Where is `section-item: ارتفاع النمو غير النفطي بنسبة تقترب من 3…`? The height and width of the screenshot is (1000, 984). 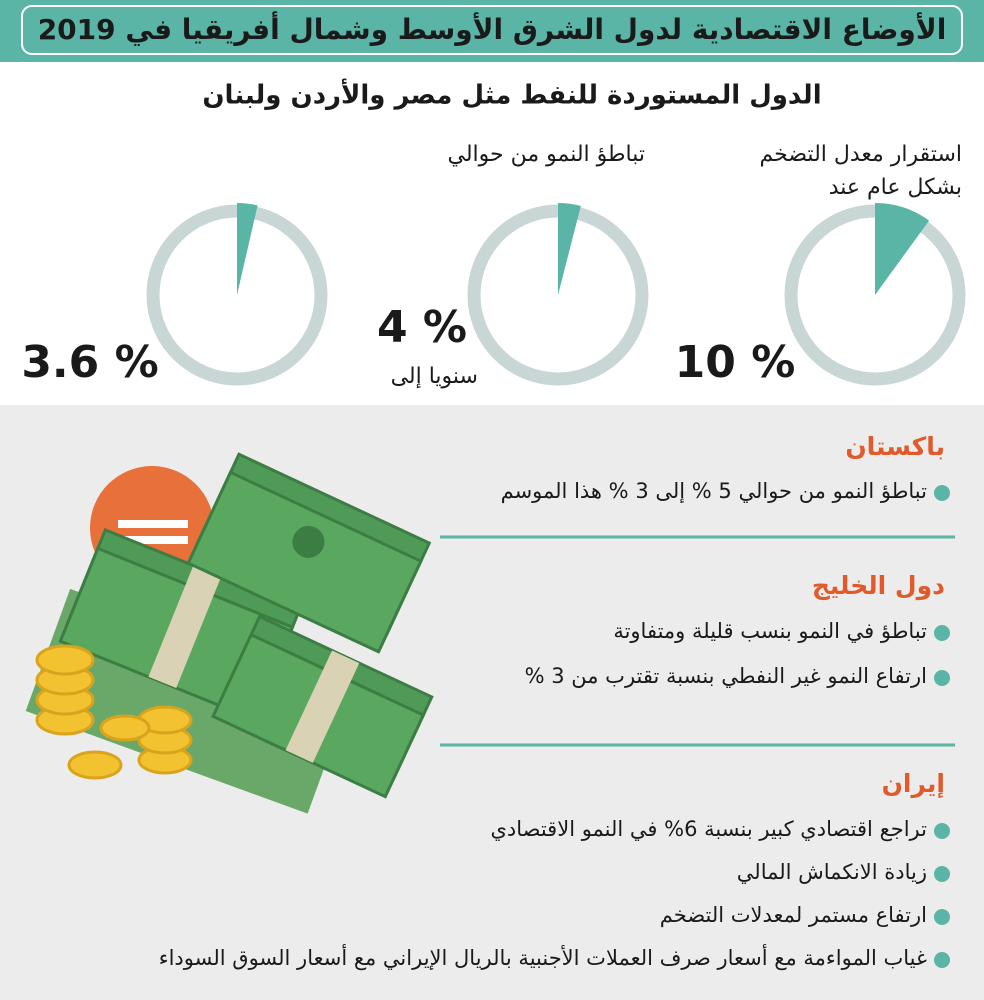
section-item: ارتفاع النمو غير النفطي بنسبة تقترب من 3… is located at coordinates (726, 676).